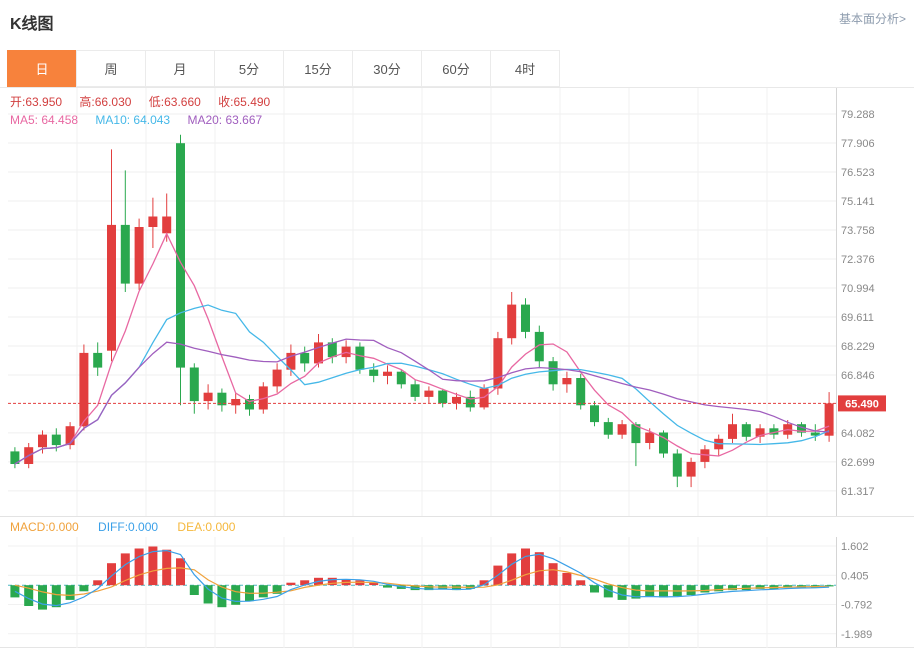 This screenshot has width=914, height=648. Describe the element at coordinates (858, 173) in the screenshot. I see `price-tick-label: 76.523` at that location.